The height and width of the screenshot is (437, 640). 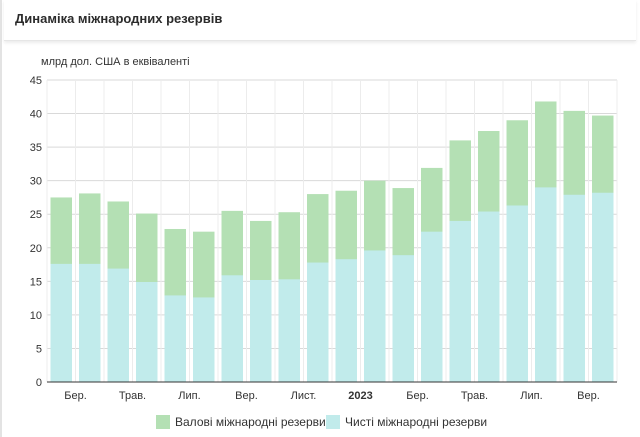 What do you see at coordinates (36, 282) in the screenshot?
I see `y-tick-label: 15` at bounding box center [36, 282].